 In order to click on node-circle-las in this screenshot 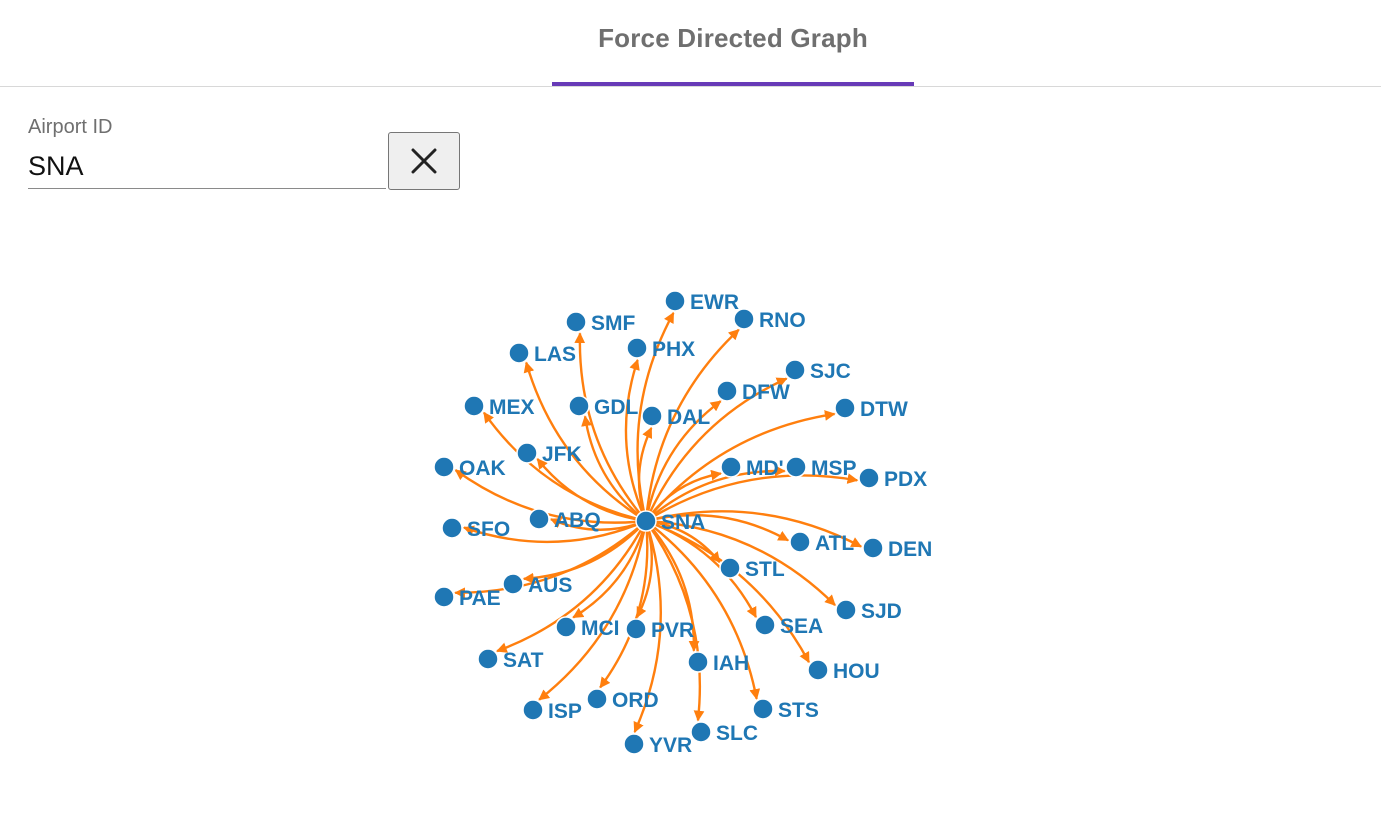, I will do `click(519, 353)`.